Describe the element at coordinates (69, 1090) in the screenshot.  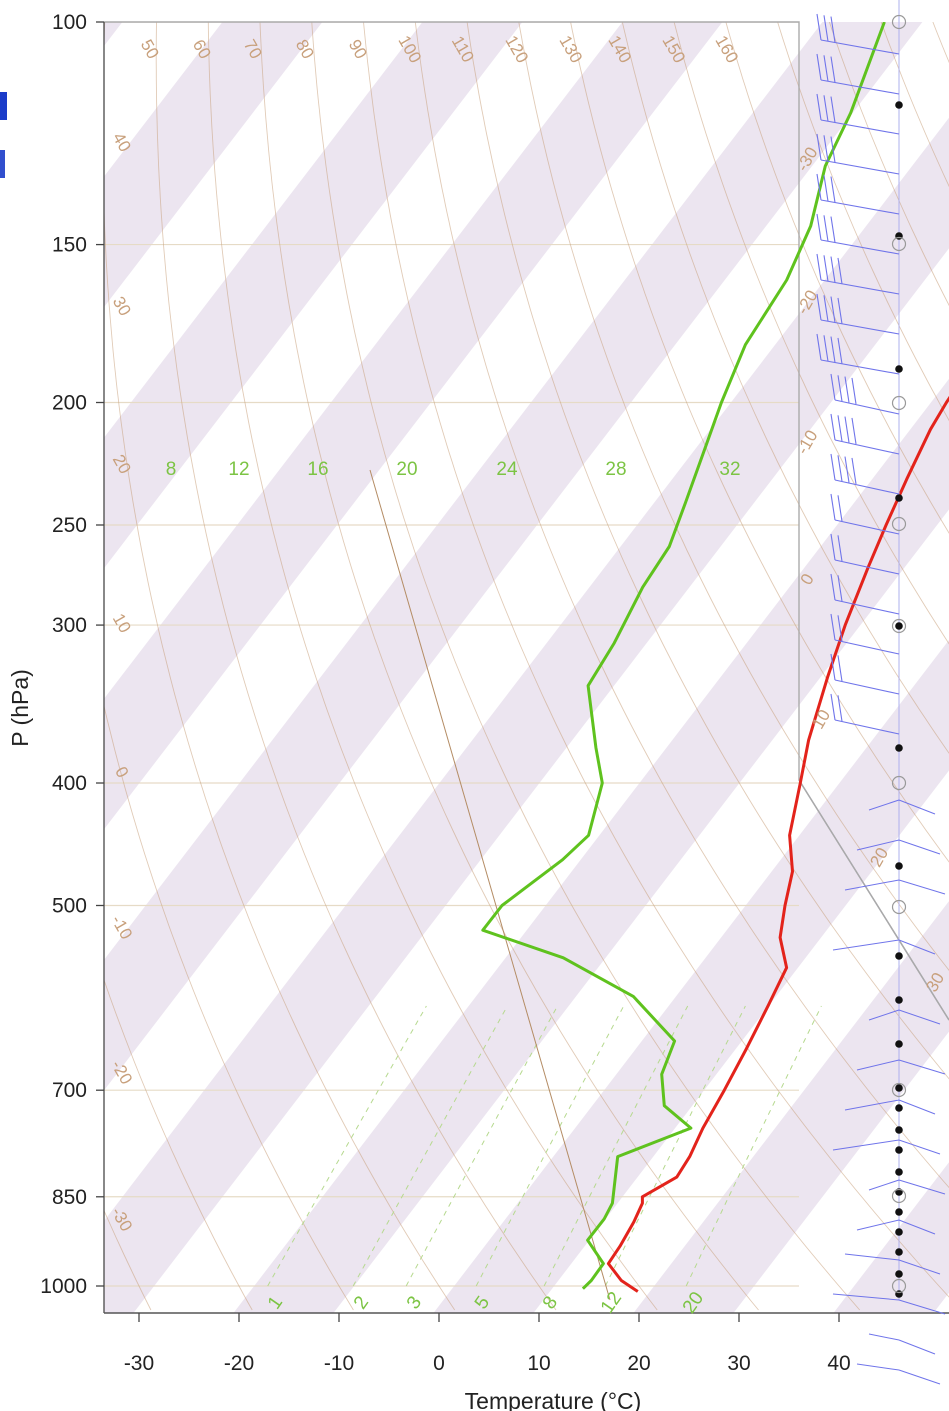
I see `y-tick-label: 700` at that location.